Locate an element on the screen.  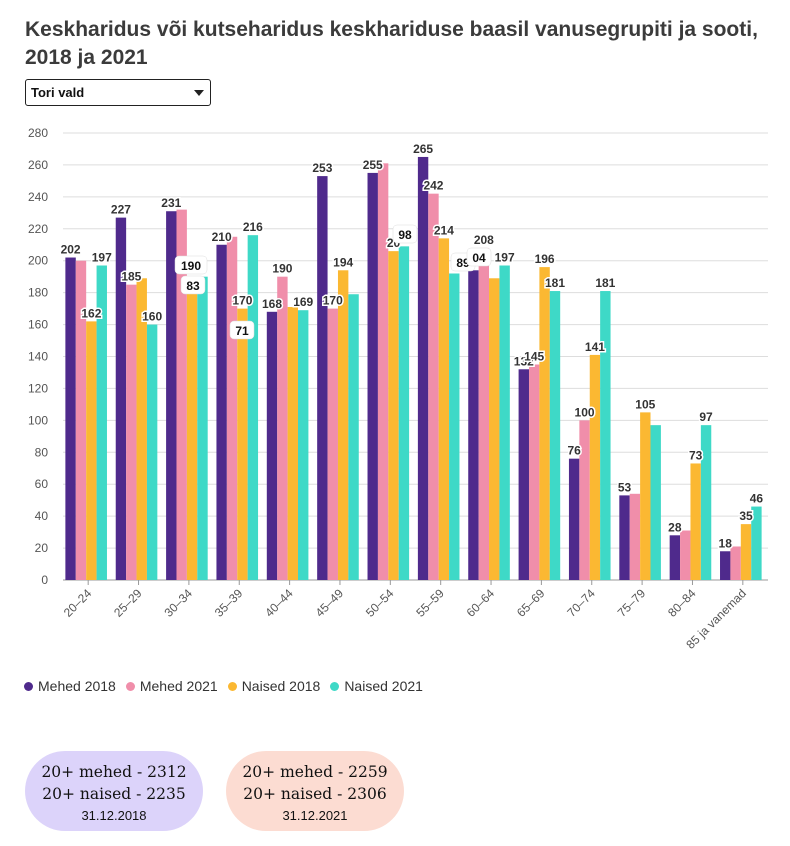
data-label: 214 is located at coordinates (444, 230).